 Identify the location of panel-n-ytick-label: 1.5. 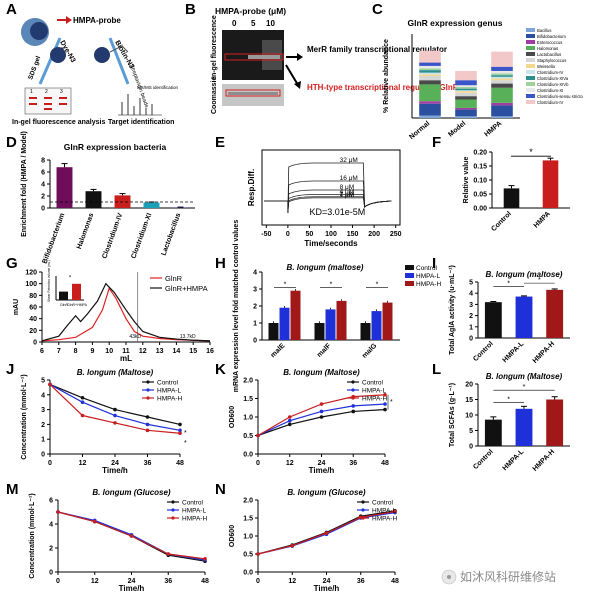
(248, 519).